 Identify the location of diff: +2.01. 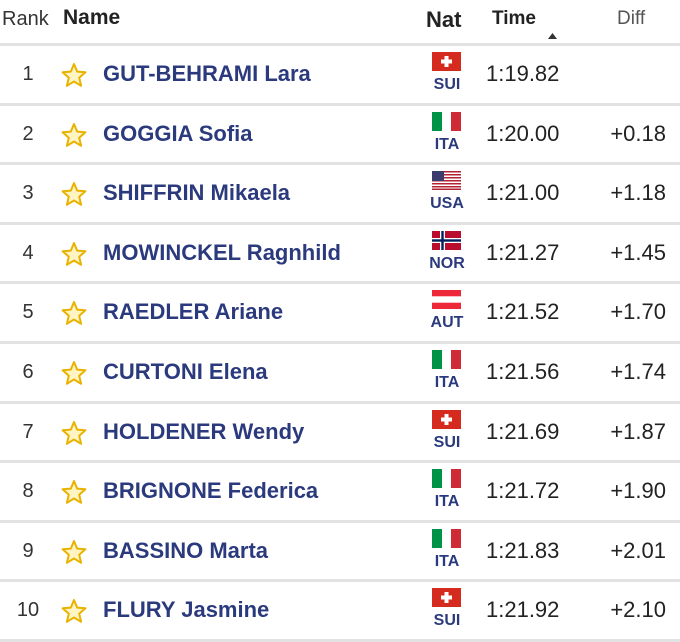
(638, 550).